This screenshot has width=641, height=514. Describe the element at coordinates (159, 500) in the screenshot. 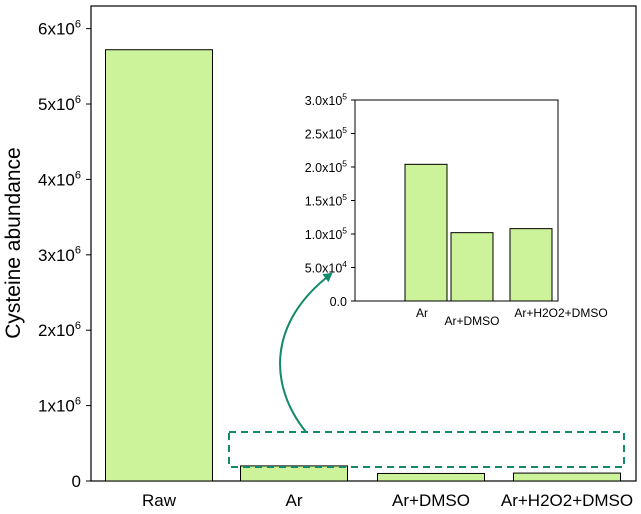

I see `category-label: Raw` at that location.